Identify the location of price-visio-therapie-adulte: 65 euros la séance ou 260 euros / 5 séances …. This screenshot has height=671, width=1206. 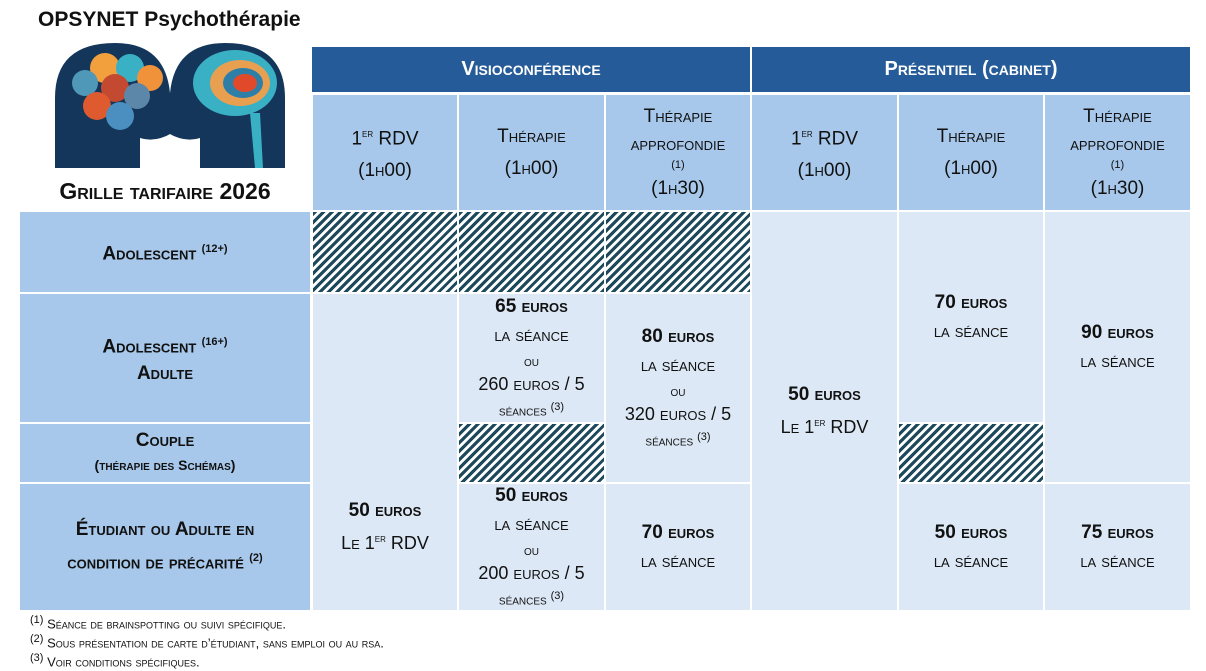
(531, 358).